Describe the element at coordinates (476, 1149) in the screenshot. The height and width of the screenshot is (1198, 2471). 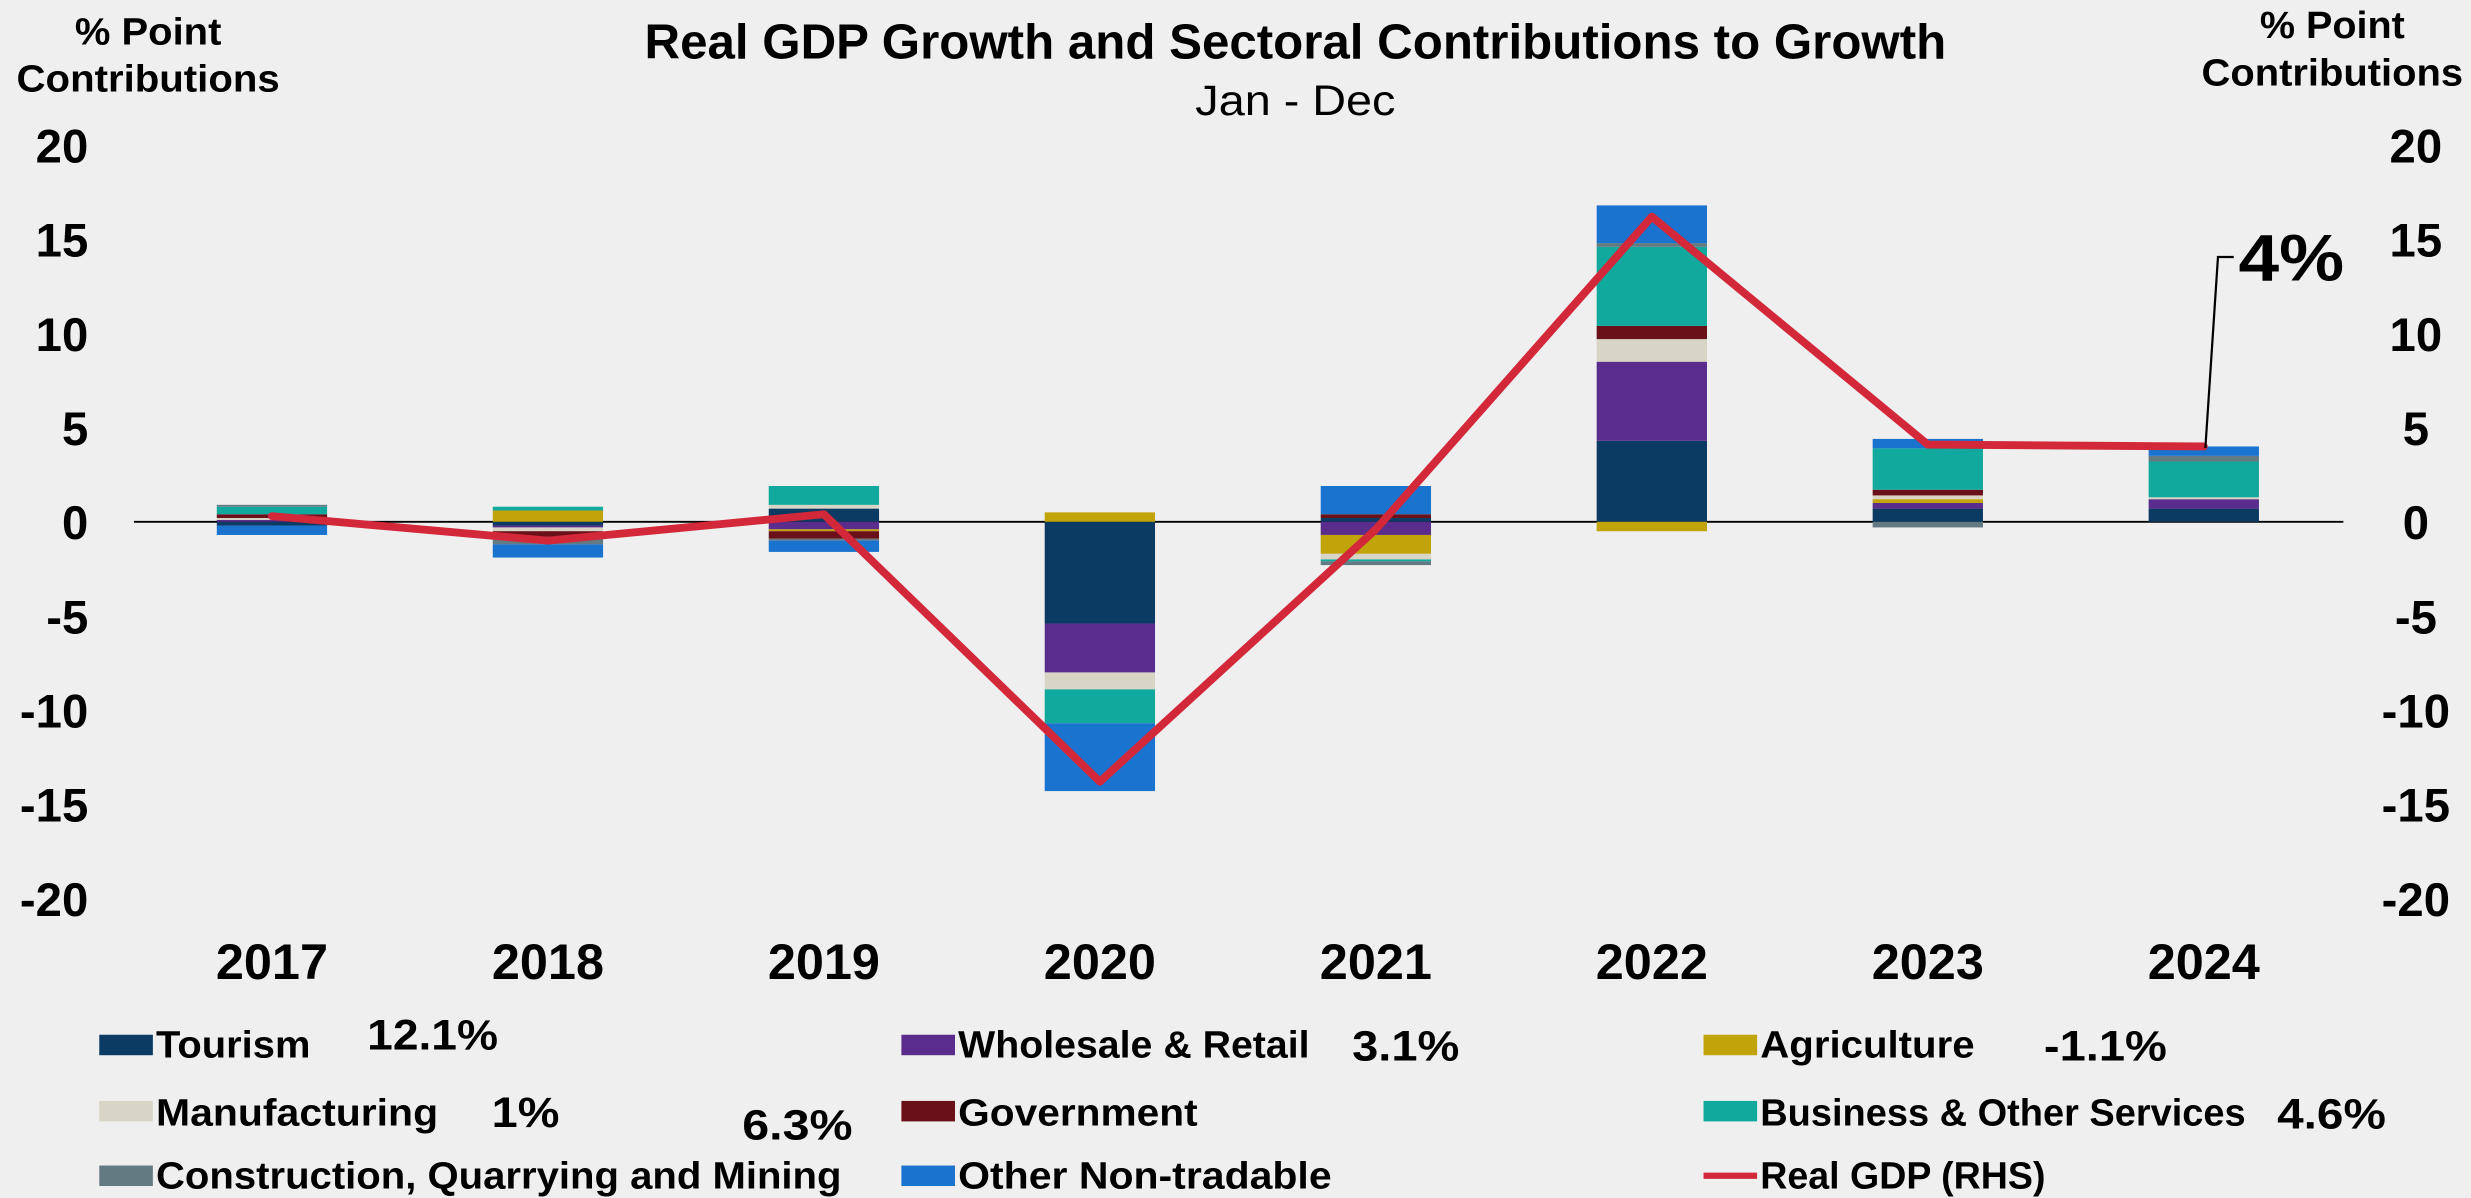
I see `legend-item-construction-quarrying-and-mining: Construction, Quarrying and Mining 6.3%` at that location.